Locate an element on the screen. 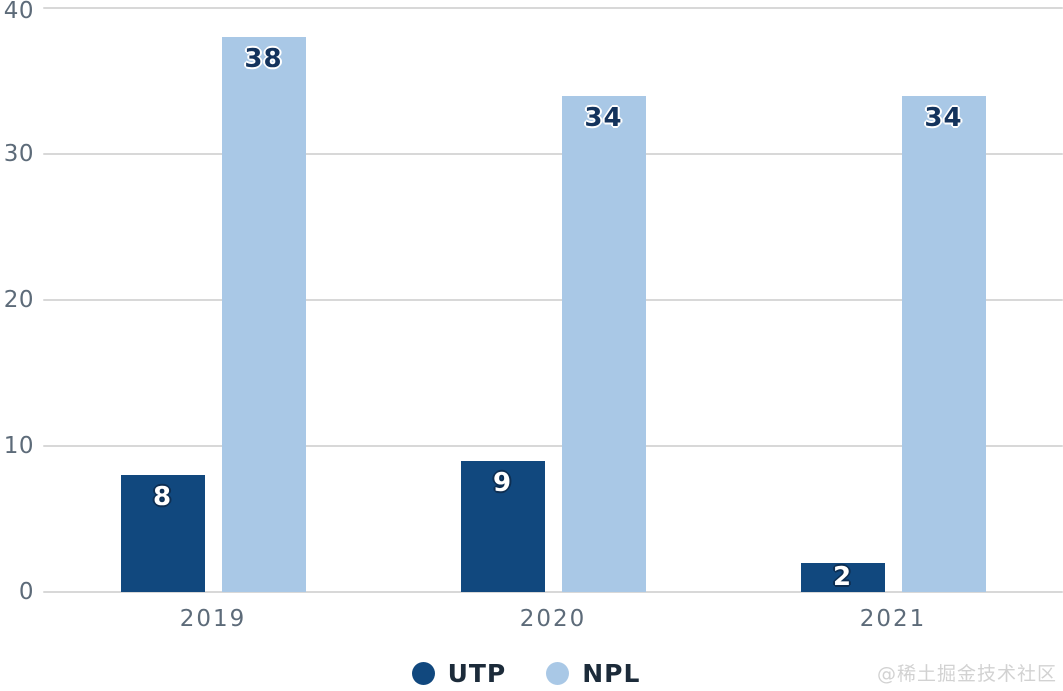  x-axis-tick-2019: 2019 is located at coordinates (213, 619).